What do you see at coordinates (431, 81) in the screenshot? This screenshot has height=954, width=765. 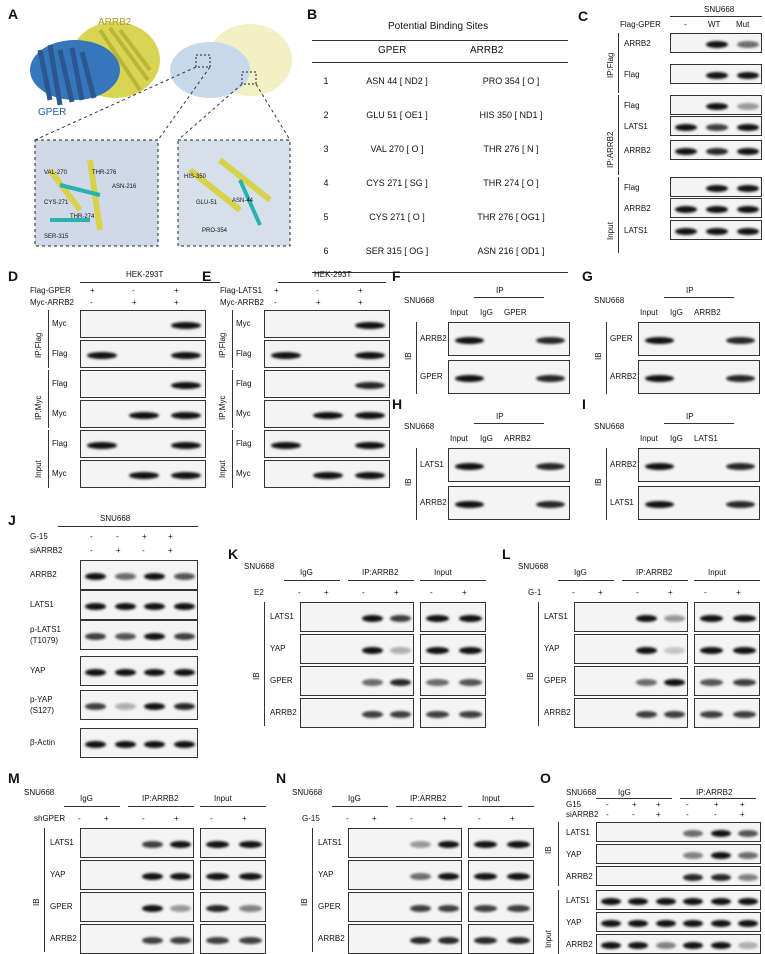 I see `table-row: 1 ASN 44 [ ND2 ] PRO 354 [ O ]` at bounding box center [431, 81].